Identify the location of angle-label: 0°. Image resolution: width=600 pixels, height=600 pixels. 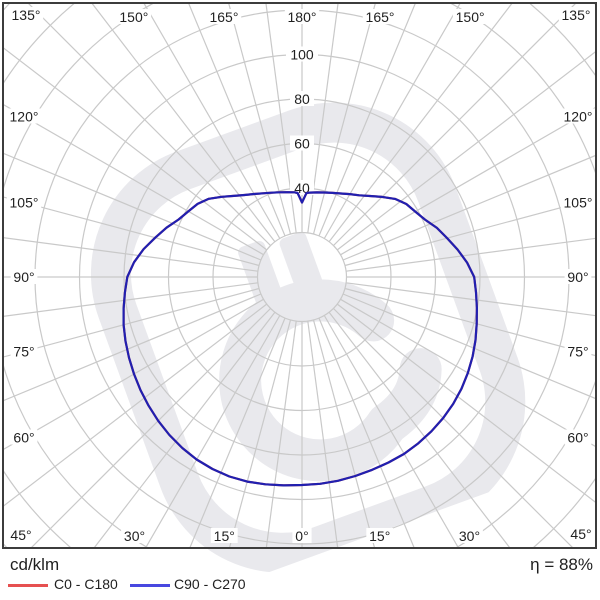
(301, 536).